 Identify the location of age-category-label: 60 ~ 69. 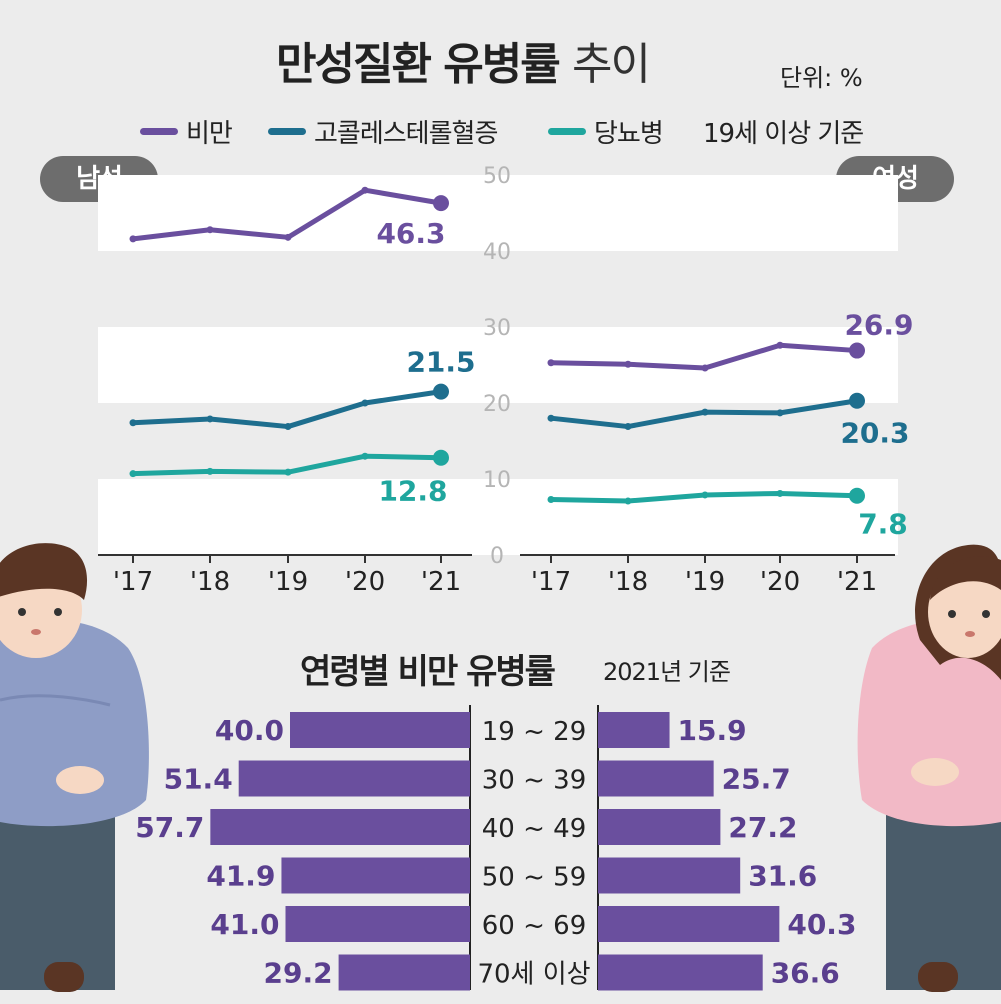
(534, 926).